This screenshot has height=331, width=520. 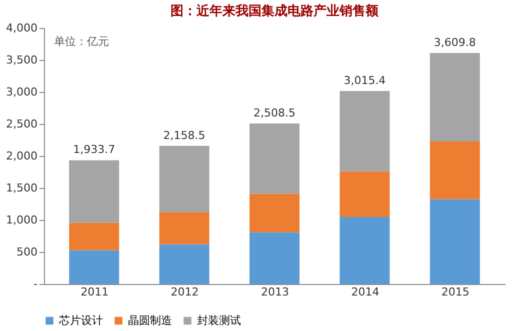 What do you see at coordinates (275, 292) in the screenshot?
I see `x-tick-label: 2013` at bounding box center [275, 292].